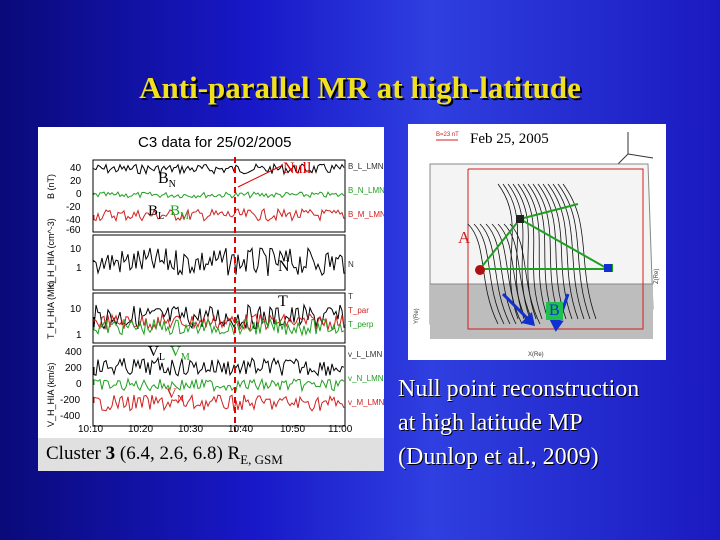 This screenshot has width=720, height=540. I want to click on svg-text: 11:00, so click(340, 429).